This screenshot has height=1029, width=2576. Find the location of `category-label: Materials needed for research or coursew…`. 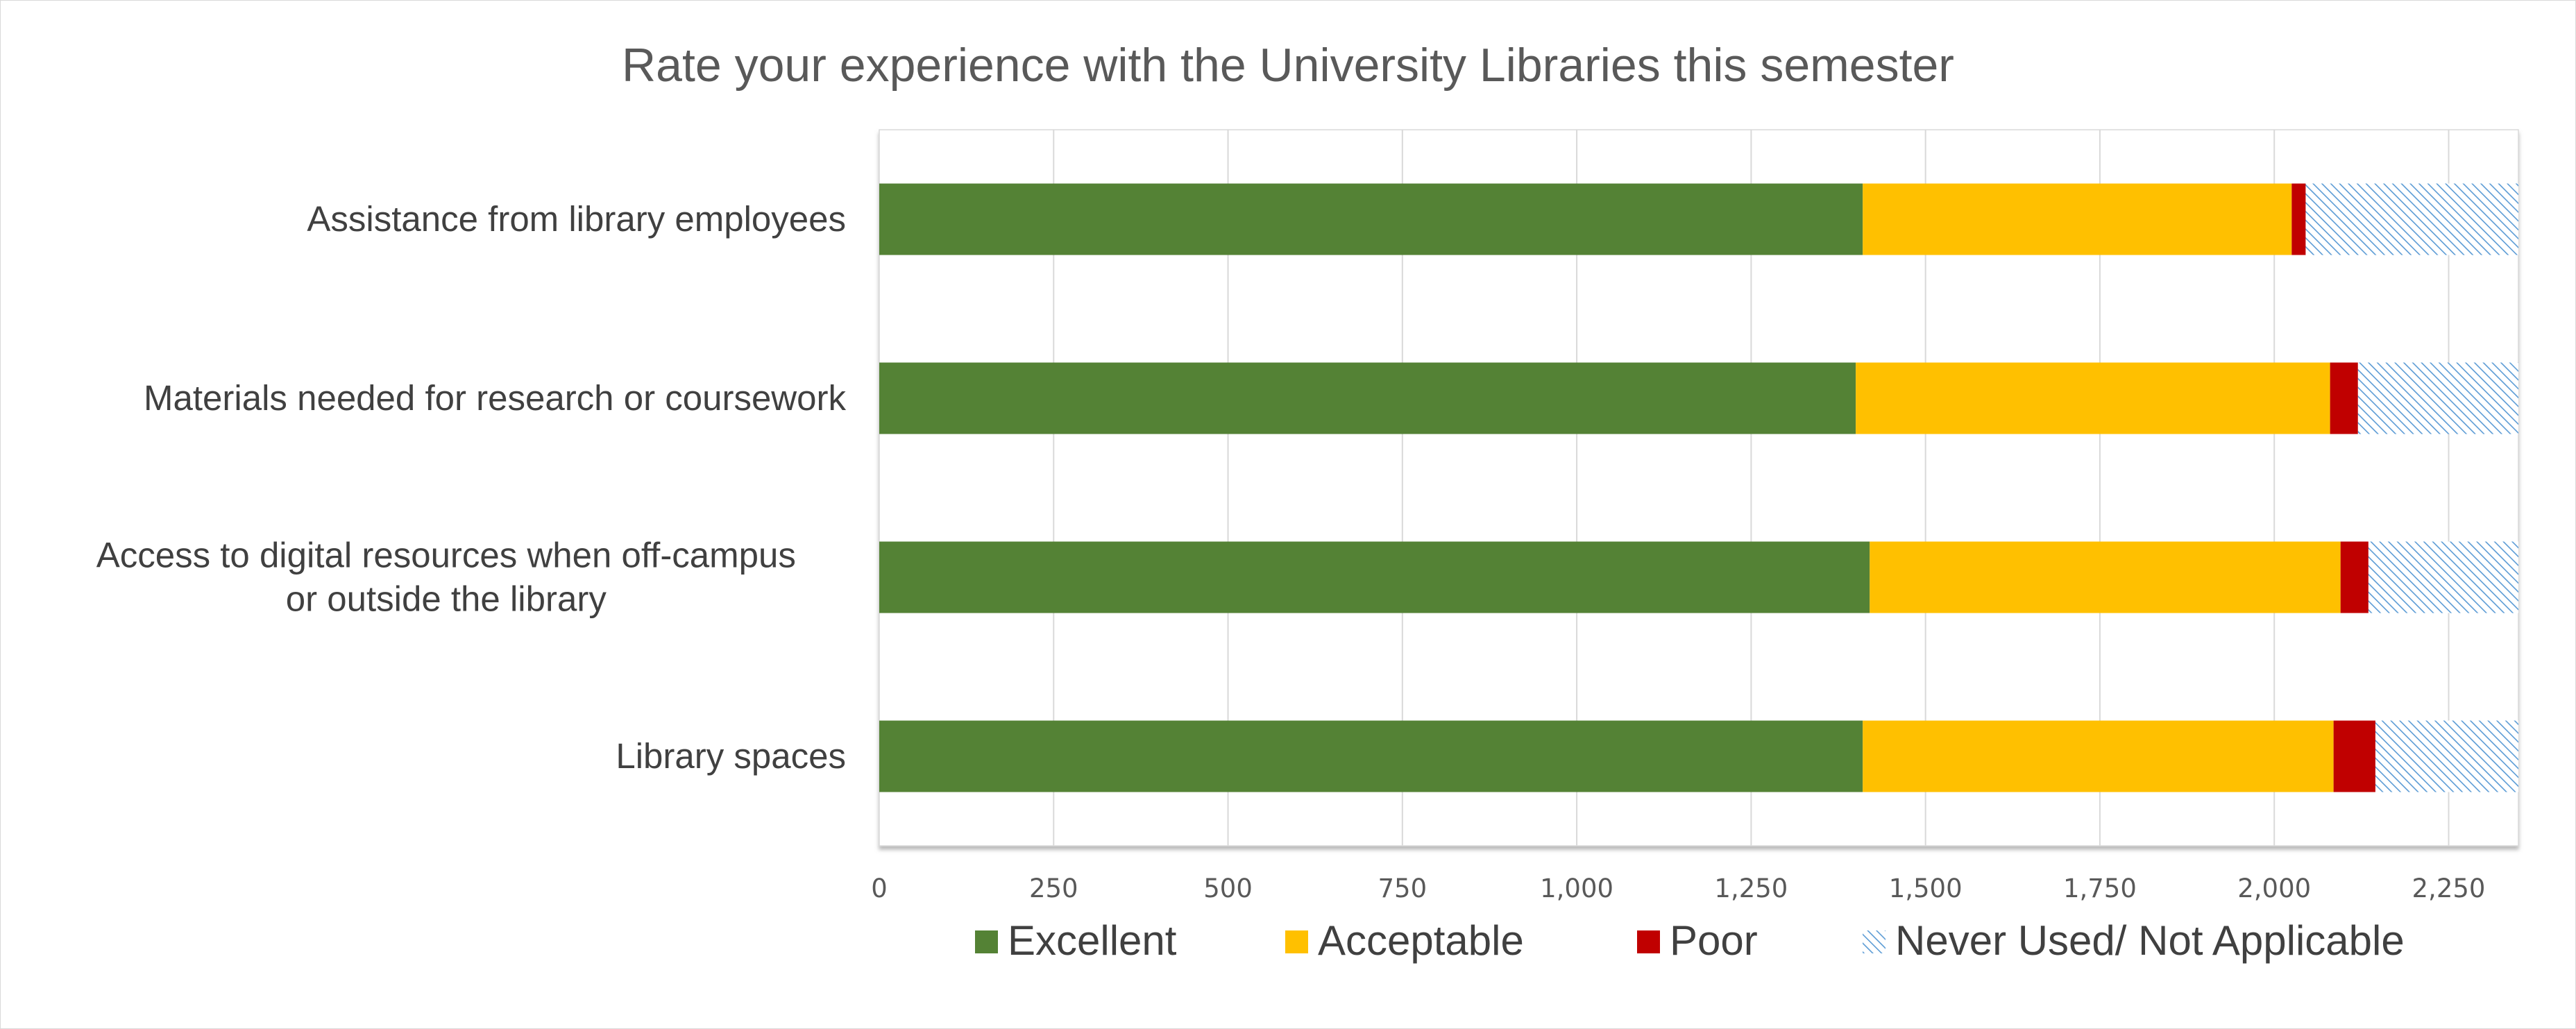

category-label: Materials needed for research or coursew… is located at coordinates (495, 398).